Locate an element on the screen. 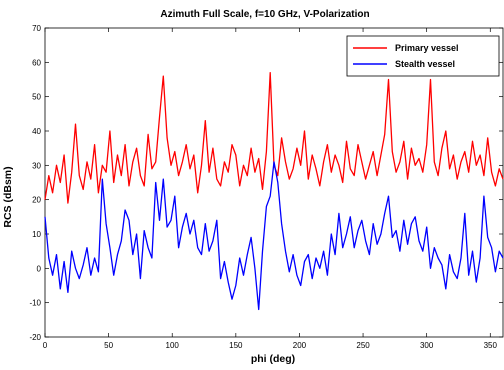 Image resolution: width=504 pixels, height=370 pixels. x-tick-label: 250 is located at coordinates (363, 345).